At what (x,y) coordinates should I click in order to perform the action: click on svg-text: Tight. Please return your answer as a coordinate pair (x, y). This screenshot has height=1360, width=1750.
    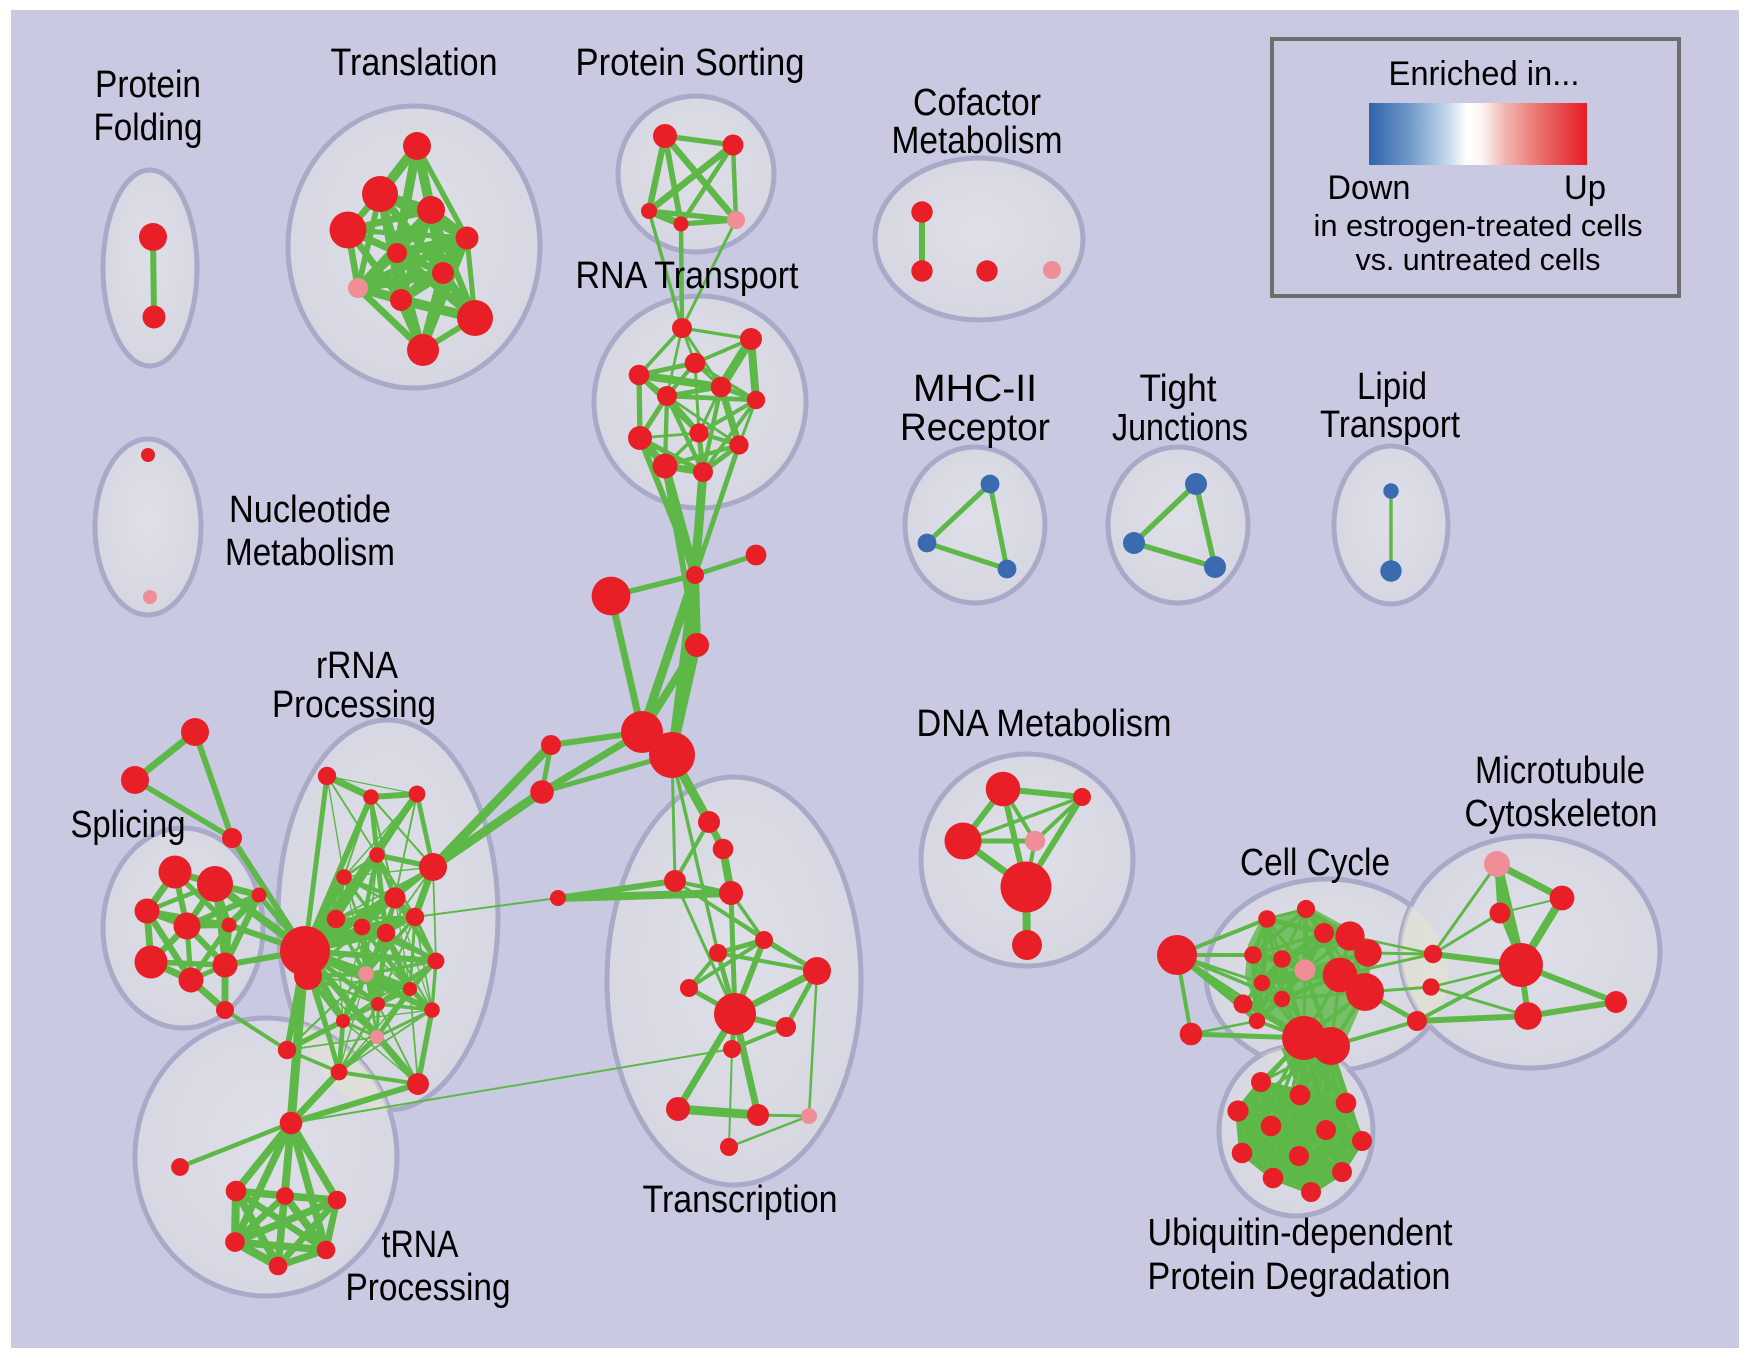
    Looking at the image, I should click on (1178, 389).